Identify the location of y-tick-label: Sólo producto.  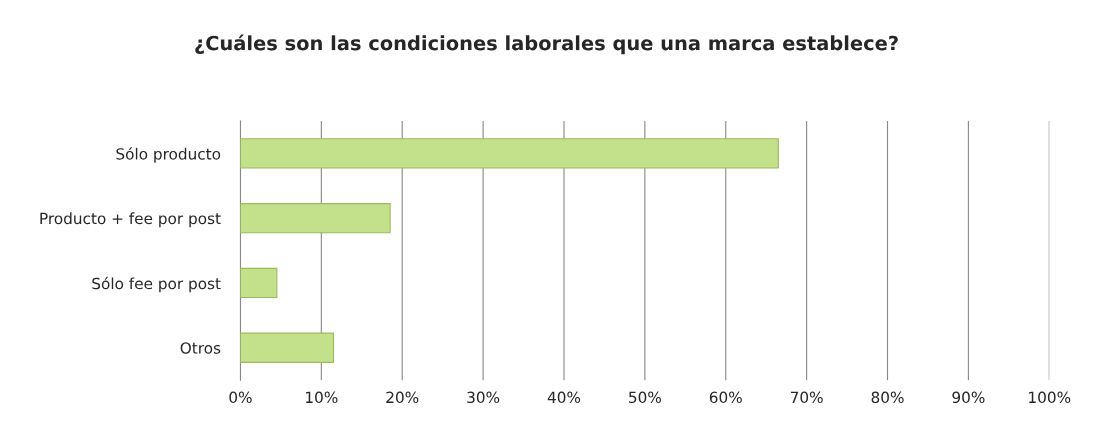
(168, 155).